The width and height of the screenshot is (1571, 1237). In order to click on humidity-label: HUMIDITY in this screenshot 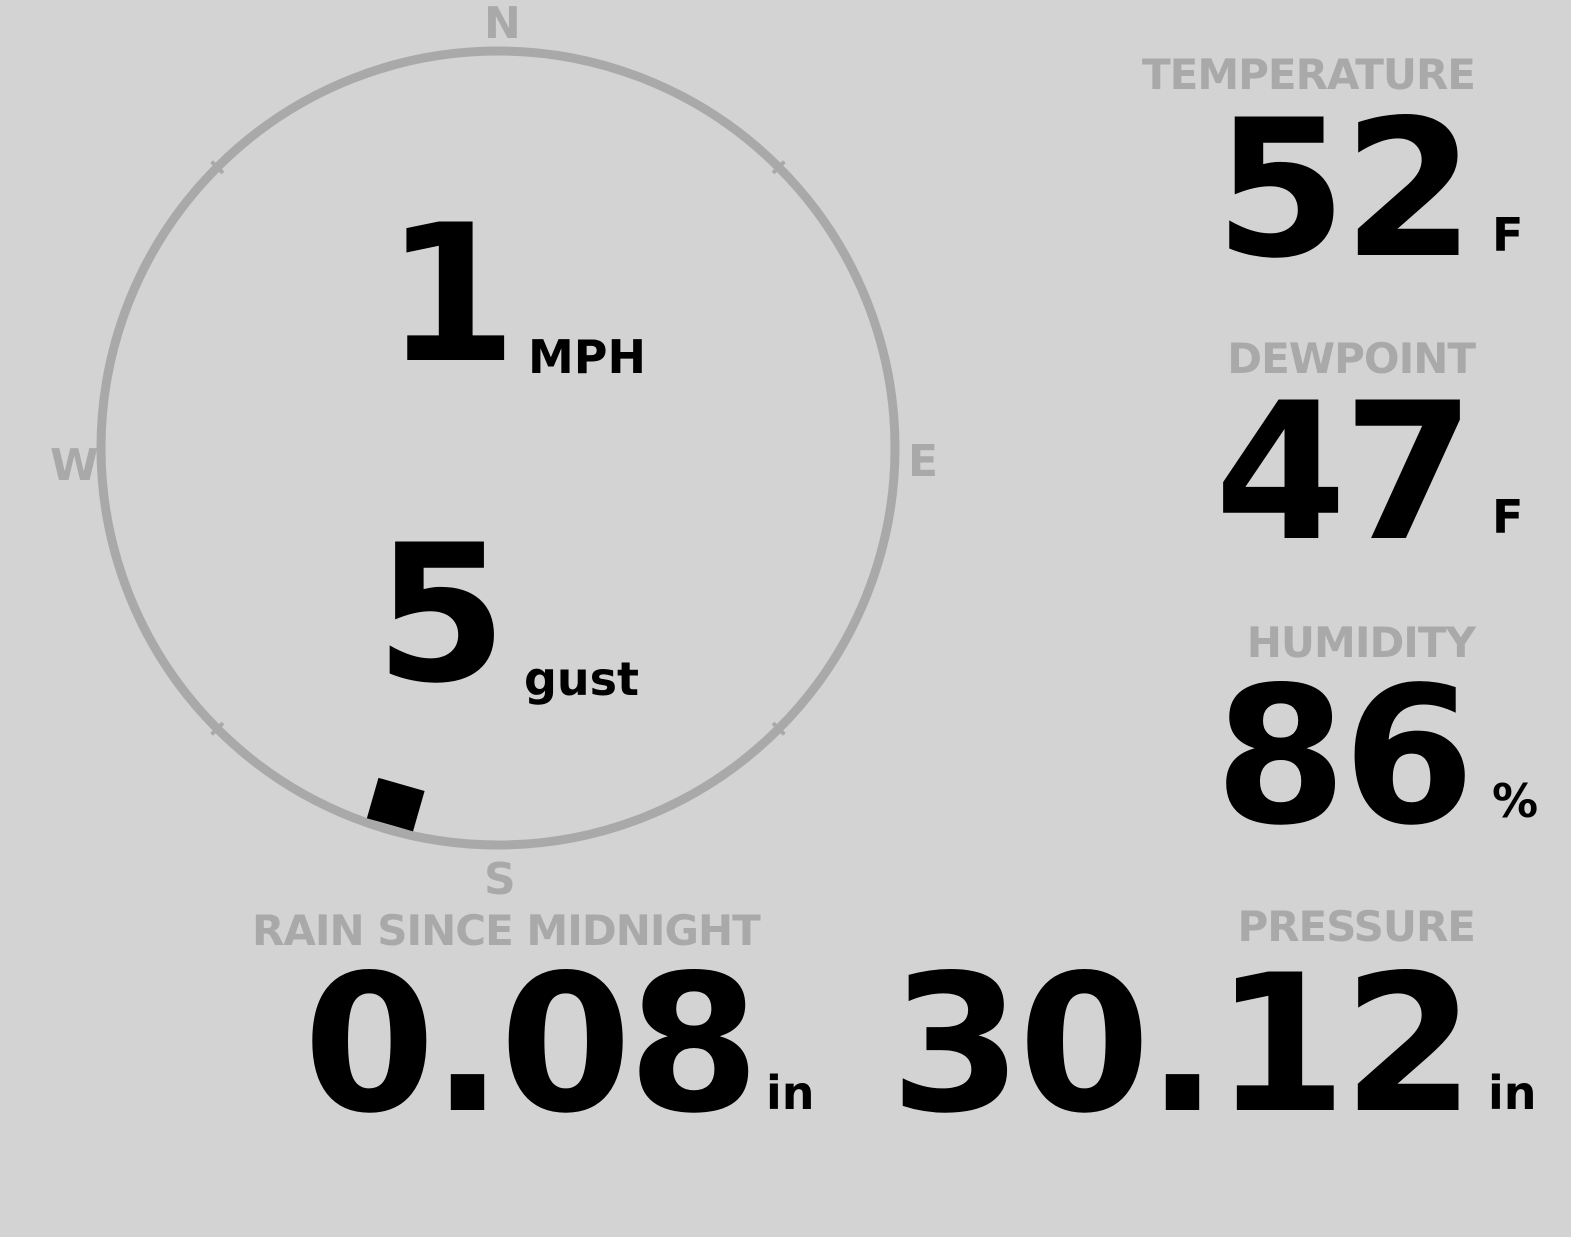, I will do `click(1361, 642)`.